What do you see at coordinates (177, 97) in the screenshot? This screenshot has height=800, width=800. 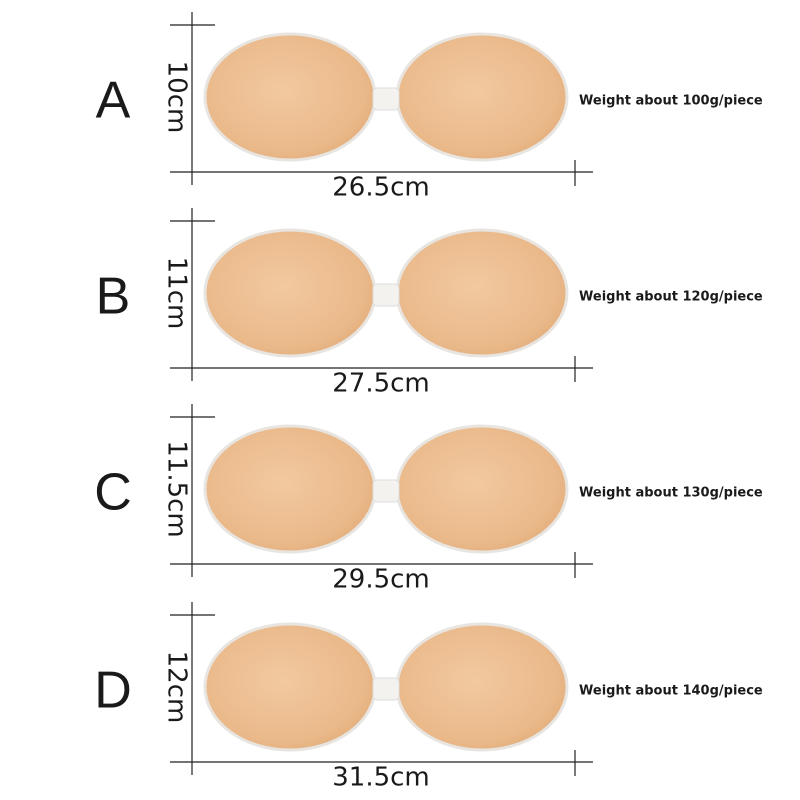 I see `height-label: 10cm` at bounding box center [177, 97].